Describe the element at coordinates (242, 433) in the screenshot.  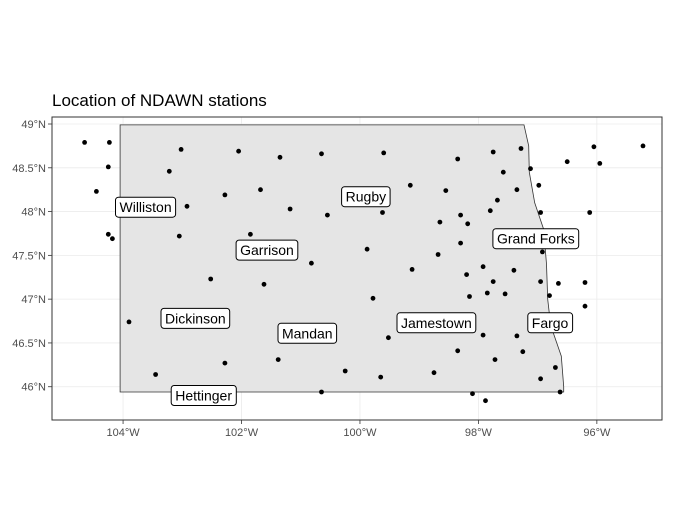
I see `x-tick-label: 102°W` at that location.